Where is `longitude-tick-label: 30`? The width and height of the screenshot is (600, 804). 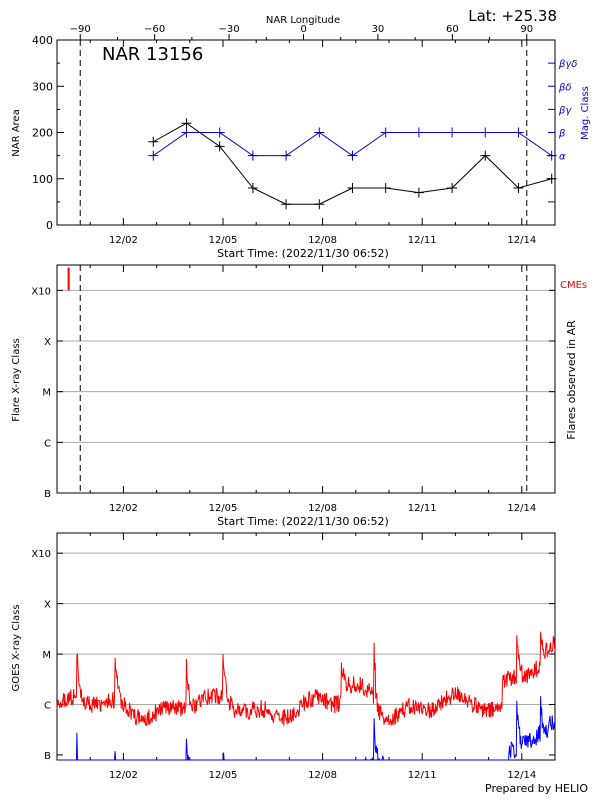
longitude-tick-label: 30 is located at coordinates (378, 29).